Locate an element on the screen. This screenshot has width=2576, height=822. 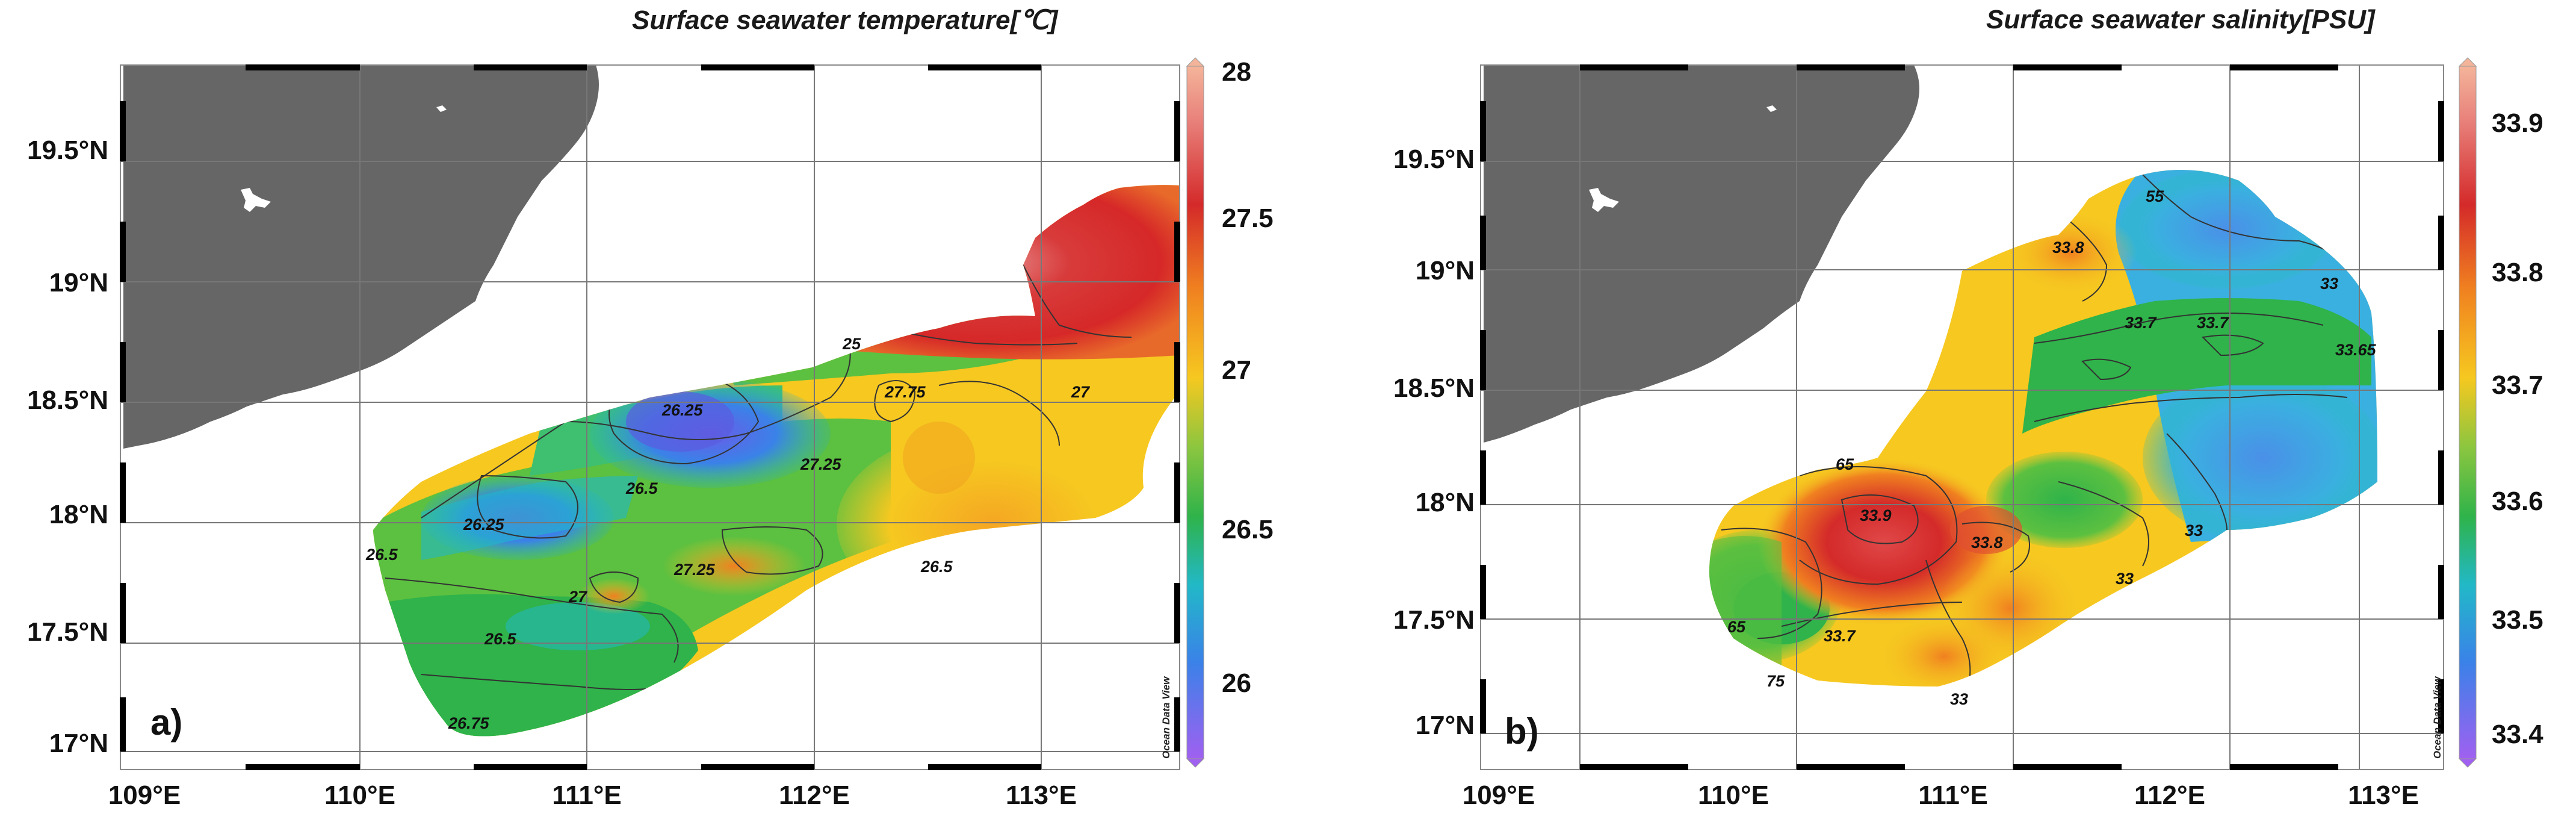
contour-label: 75 is located at coordinates (1775, 681).